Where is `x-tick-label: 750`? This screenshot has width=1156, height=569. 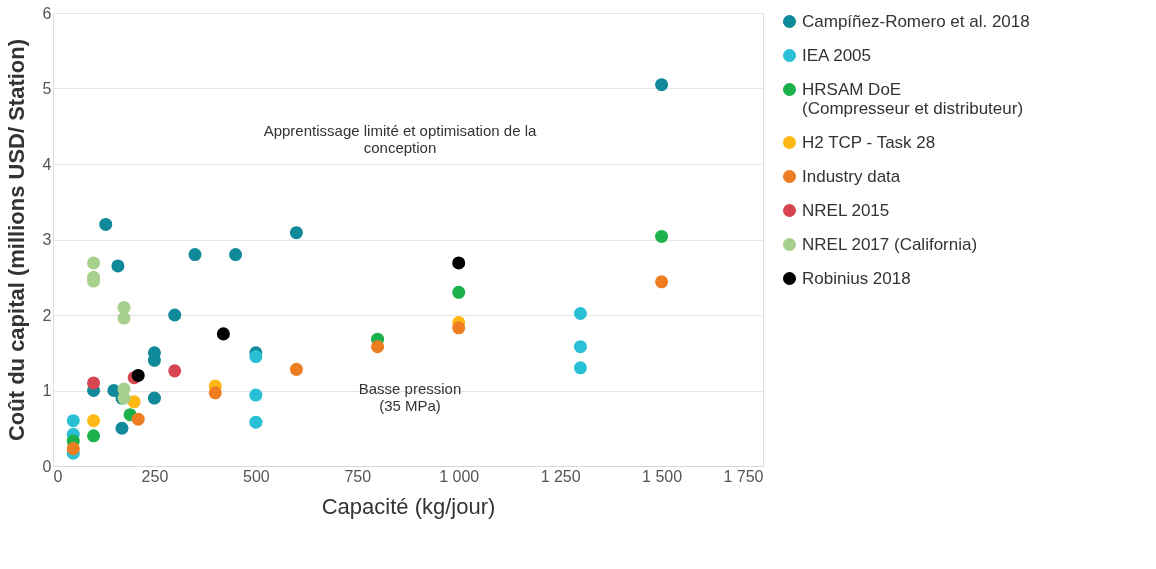
x-tick-label: 750 is located at coordinates (358, 476).